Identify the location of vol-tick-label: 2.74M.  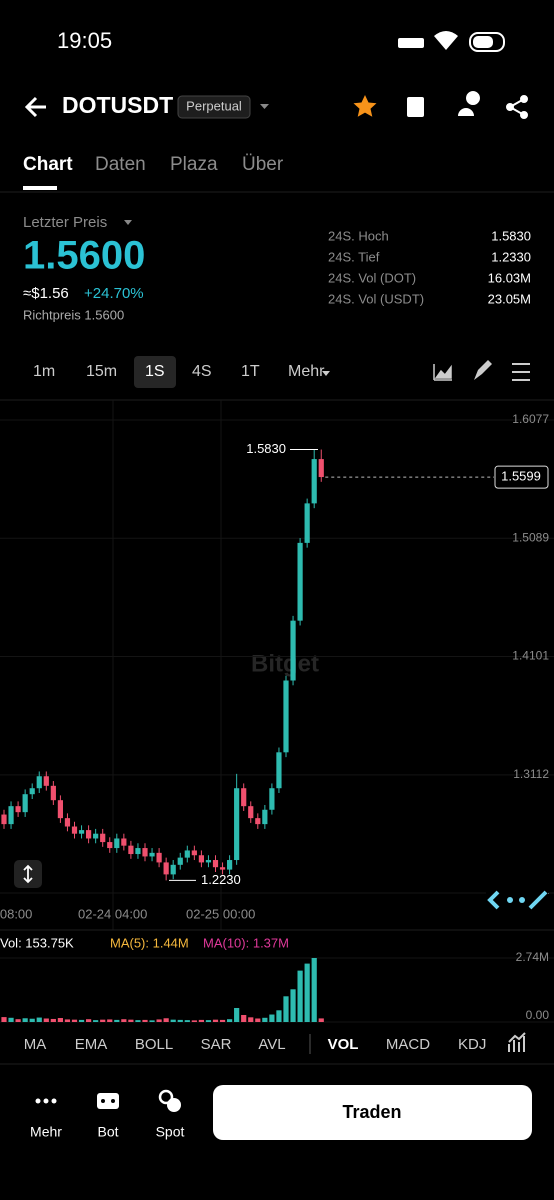
(532, 957).